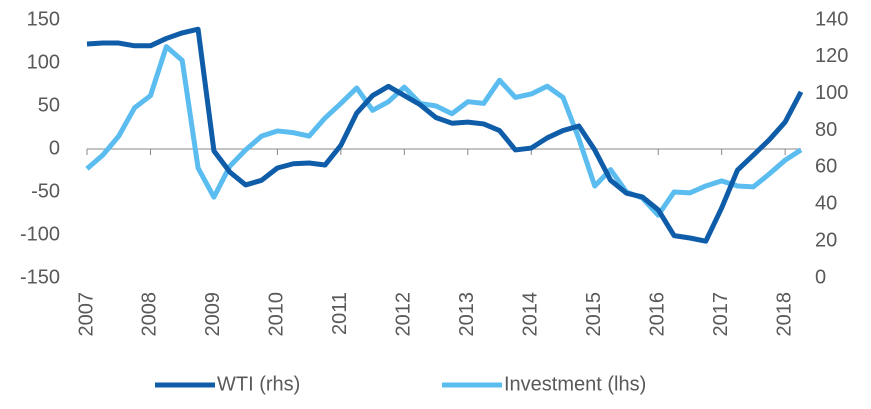 The width and height of the screenshot is (871, 409). Describe the element at coordinates (43, 19) in the screenshot. I see `y-tick-label: 150` at that location.